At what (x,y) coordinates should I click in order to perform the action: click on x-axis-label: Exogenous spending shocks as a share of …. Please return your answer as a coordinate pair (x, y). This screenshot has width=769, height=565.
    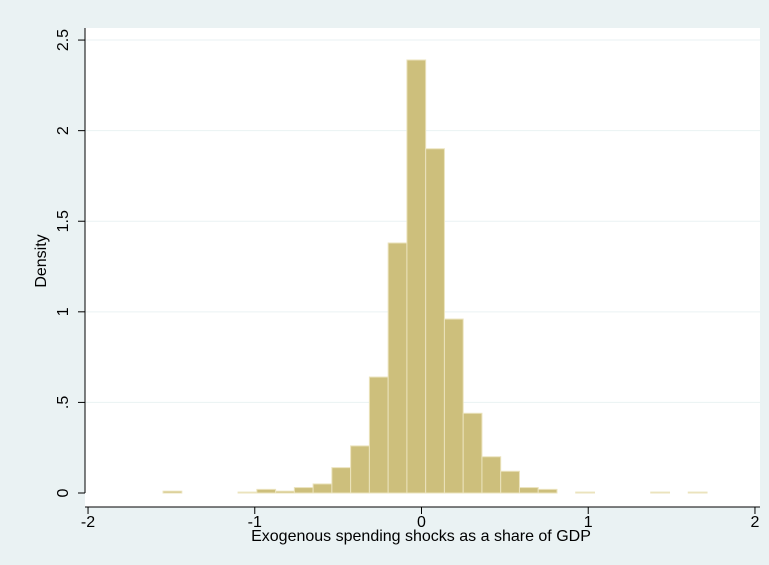
    Looking at the image, I should click on (421, 536).